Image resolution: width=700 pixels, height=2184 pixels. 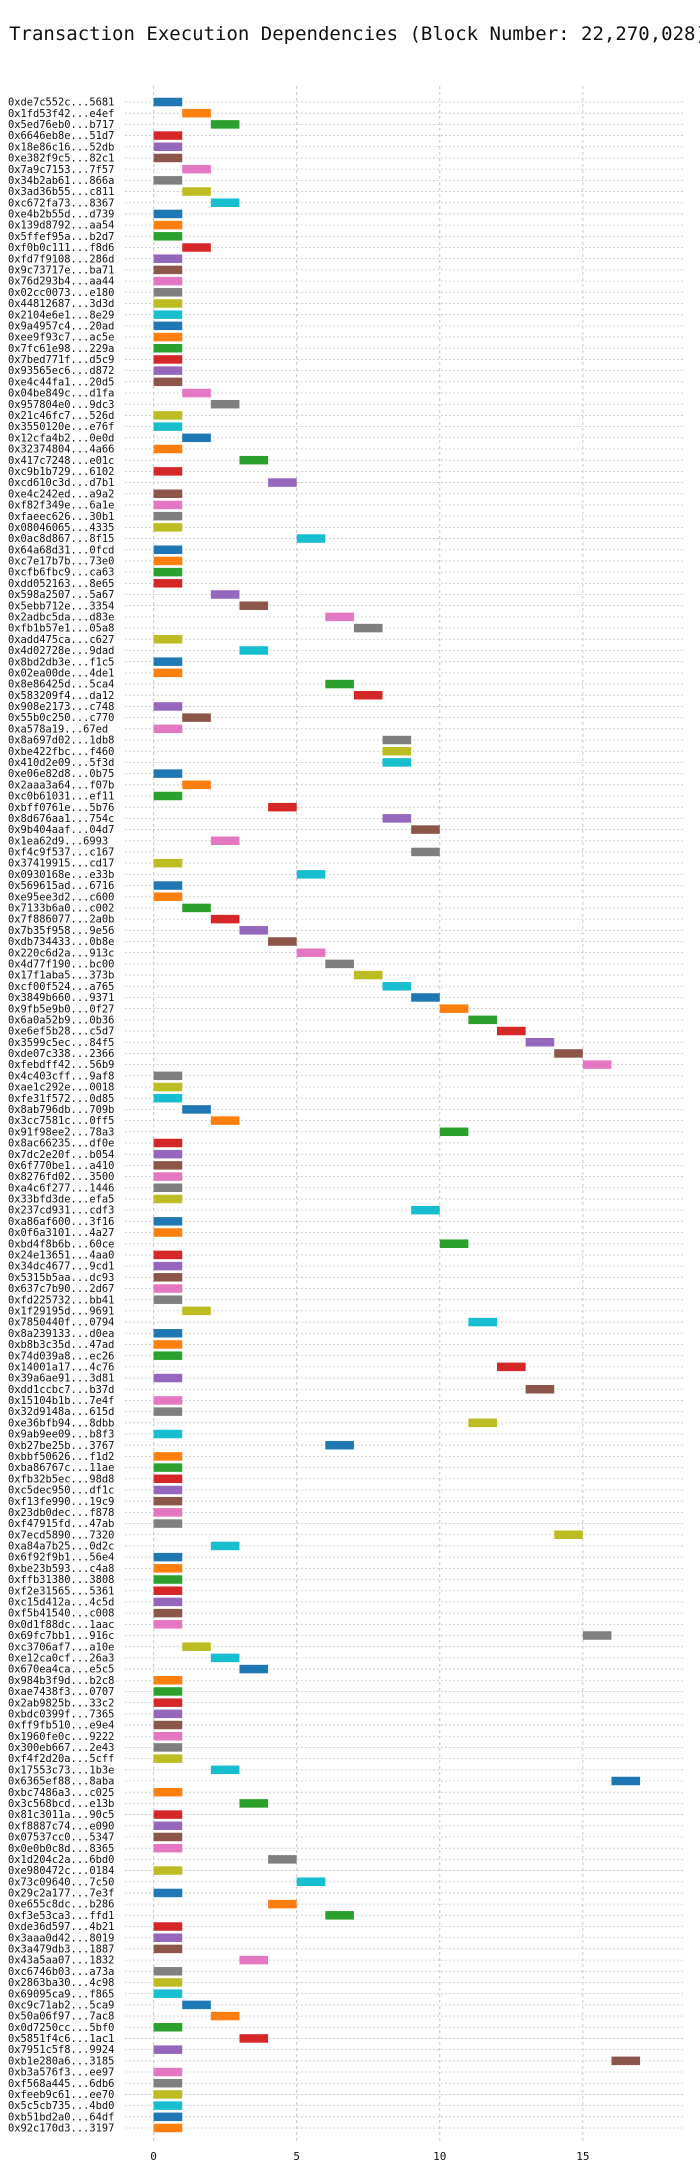 I want to click on y-tick-label: 0xe6ef5b28...c5d7, so click(x=61, y=1032).